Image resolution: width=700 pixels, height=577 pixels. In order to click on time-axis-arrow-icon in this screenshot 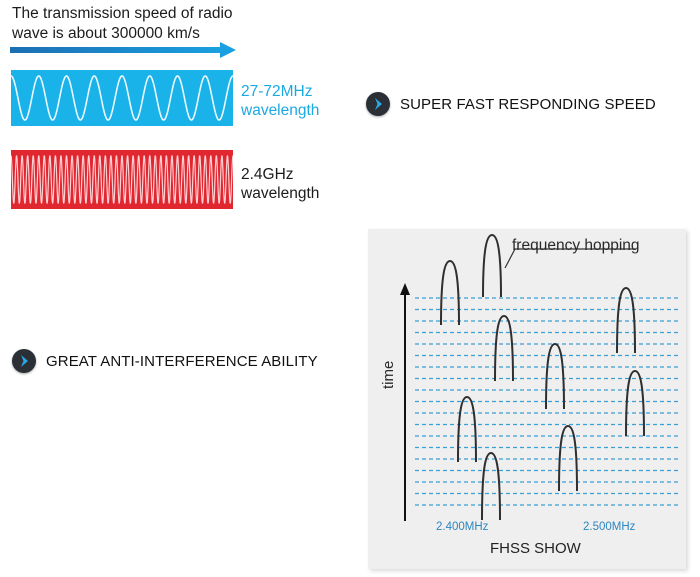, I will do `click(405, 289)`.